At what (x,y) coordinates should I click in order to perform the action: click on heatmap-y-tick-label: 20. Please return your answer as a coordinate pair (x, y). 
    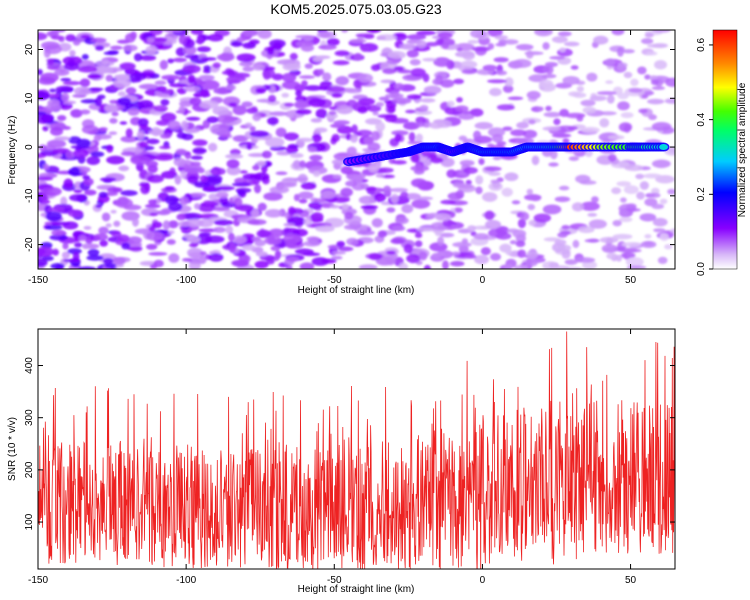
    Looking at the image, I should click on (29, 50).